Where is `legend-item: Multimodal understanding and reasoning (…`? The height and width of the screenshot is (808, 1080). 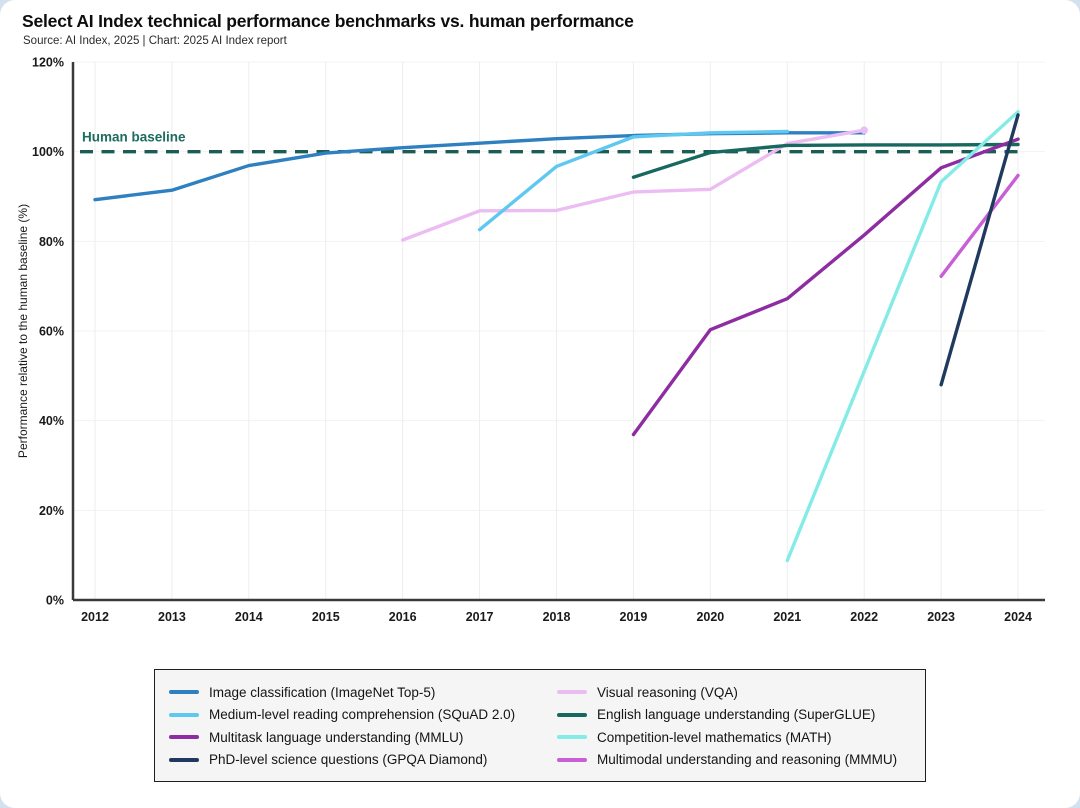
legend-item: Multimodal understanding and reasoning (… is located at coordinates (733, 759).